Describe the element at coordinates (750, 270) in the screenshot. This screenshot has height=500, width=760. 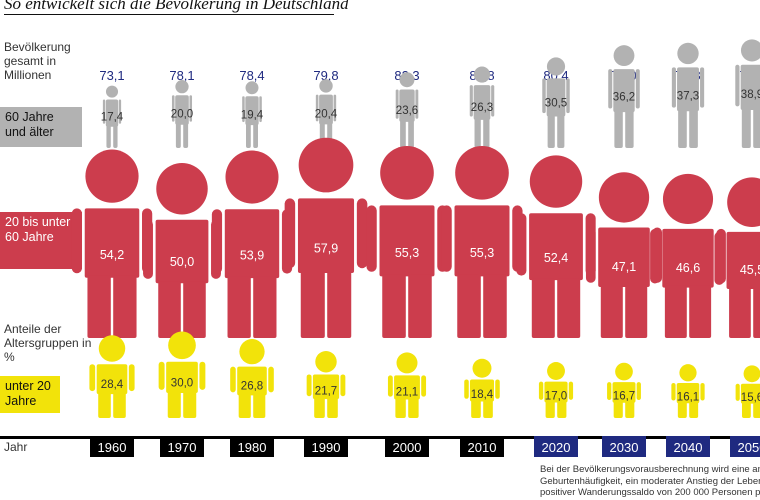
I see `value-20-to-60: 45,5` at that location.